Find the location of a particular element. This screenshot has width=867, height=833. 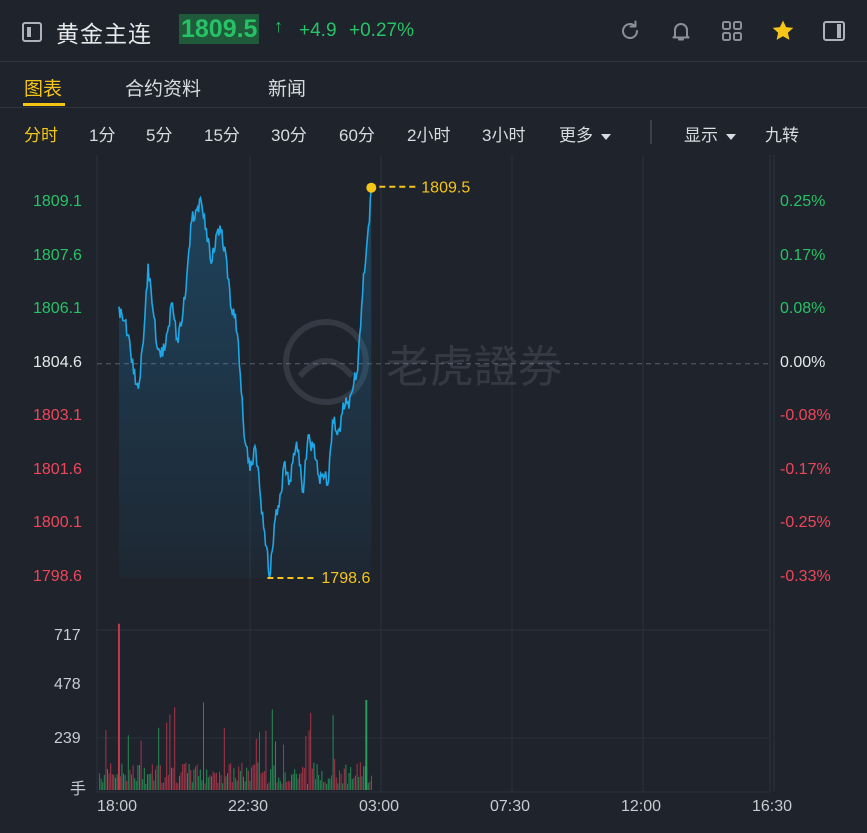

volume-unit-label: 手 is located at coordinates (78, 789).